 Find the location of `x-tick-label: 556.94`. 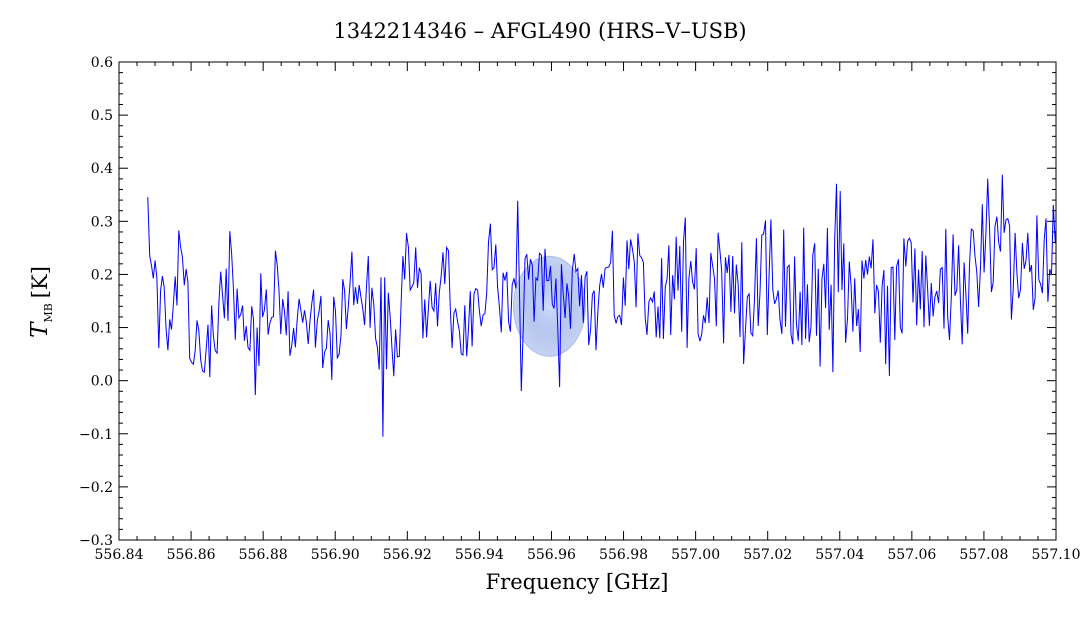

x-tick-label: 556.94 is located at coordinates (479, 555).